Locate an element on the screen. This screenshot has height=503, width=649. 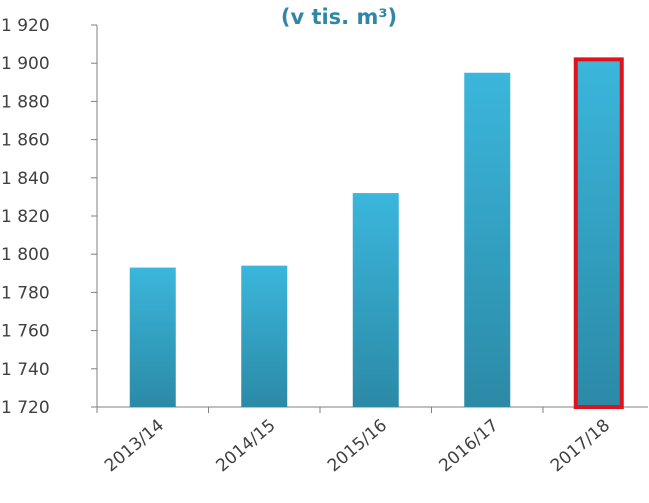
y-tick-label: 1 920 is located at coordinates (25, 26).